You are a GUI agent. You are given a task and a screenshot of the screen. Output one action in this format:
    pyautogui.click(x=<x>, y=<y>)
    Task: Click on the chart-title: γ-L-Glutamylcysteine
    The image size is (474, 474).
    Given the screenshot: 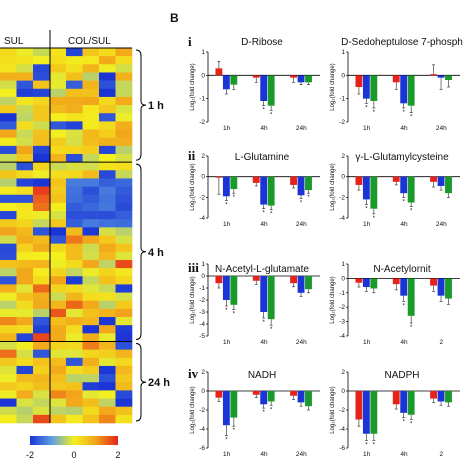 What is the action you would take?
    pyautogui.click(x=402, y=157)
    